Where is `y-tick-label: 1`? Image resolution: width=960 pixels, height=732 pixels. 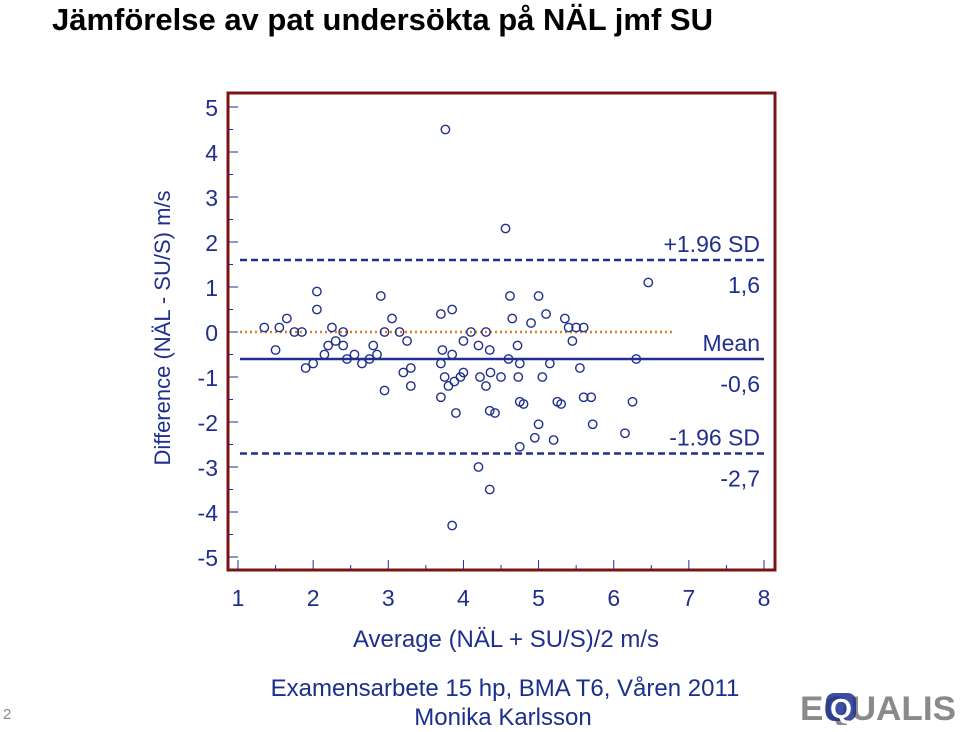
y-tick-label: 1 is located at coordinates (211, 288).